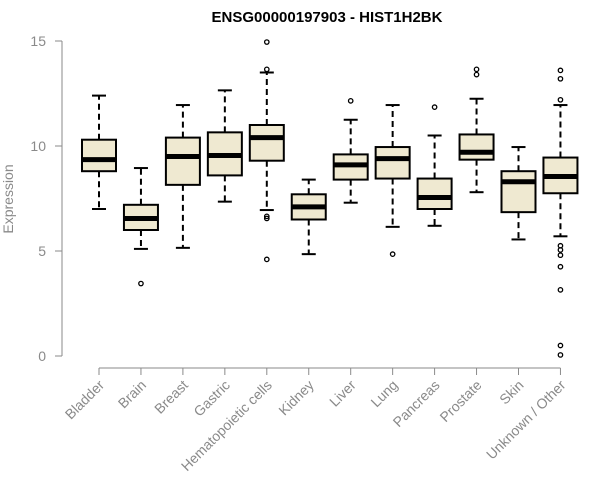 The height and width of the screenshot is (500, 600). I want to click on y-axis-label: Expression, so click(8, 198).